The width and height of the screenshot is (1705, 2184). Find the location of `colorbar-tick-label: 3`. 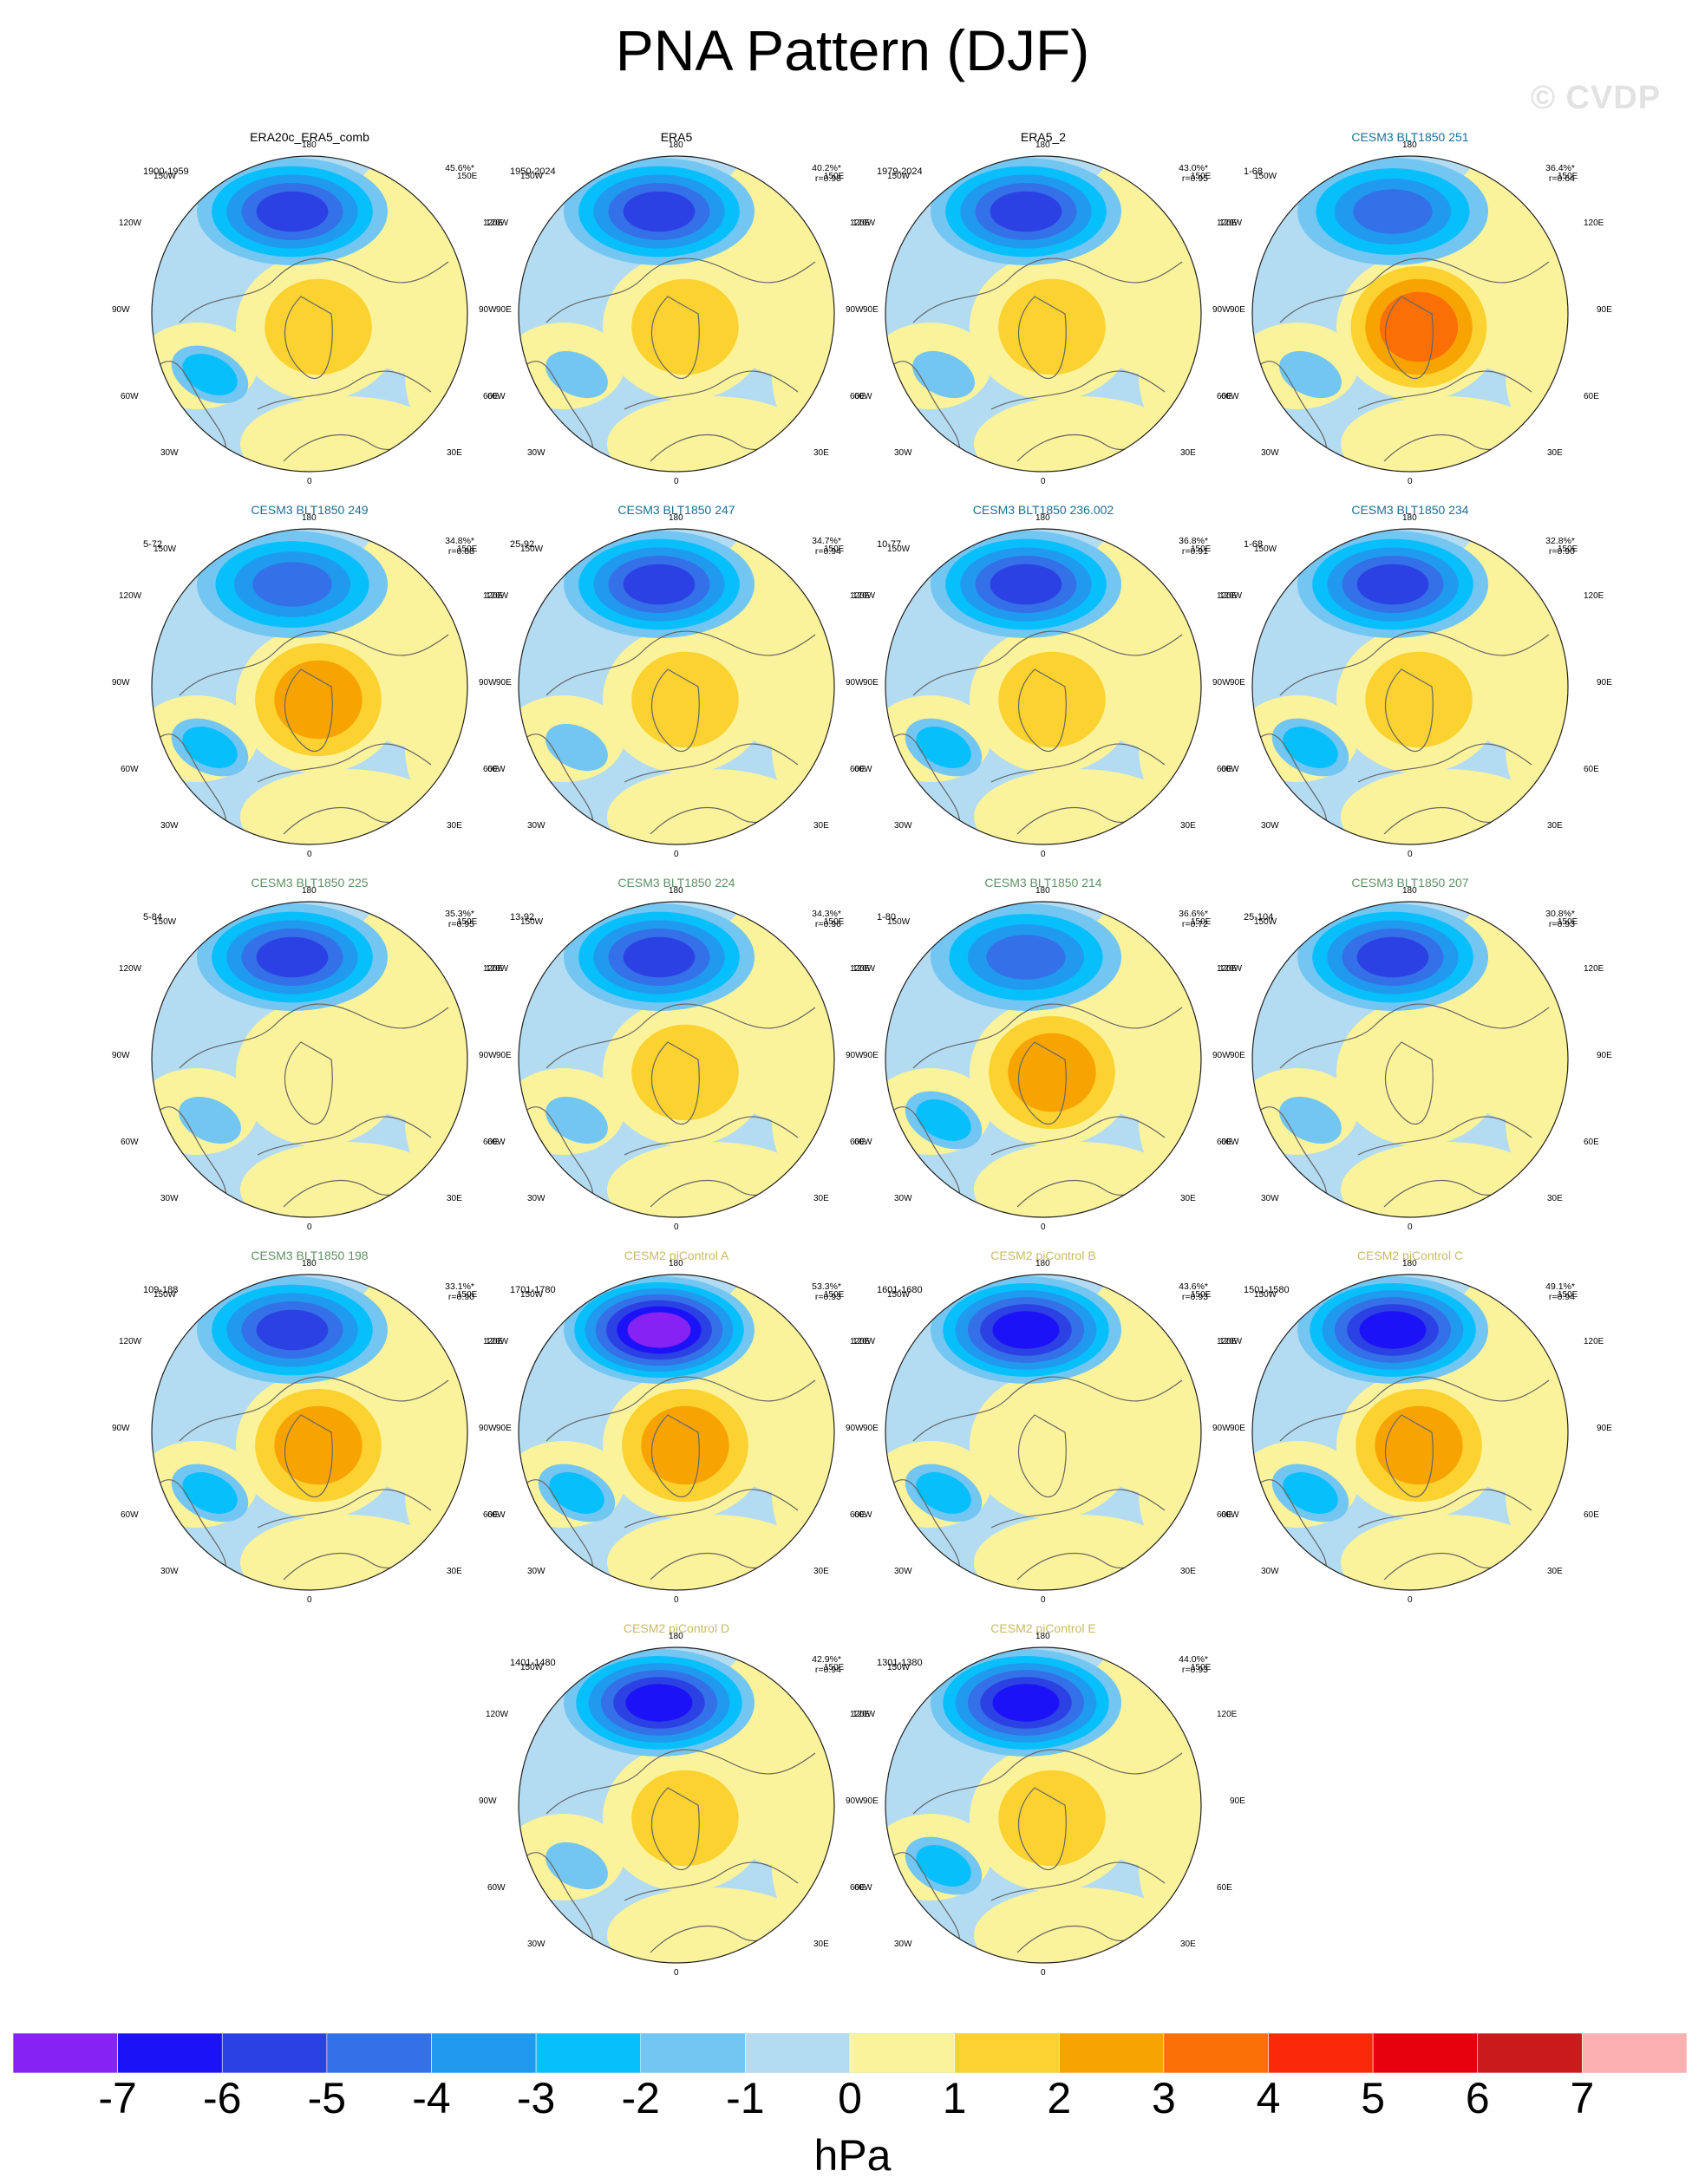

colorbar-tick-label: 3 is located at coordinates (1163, 2098).